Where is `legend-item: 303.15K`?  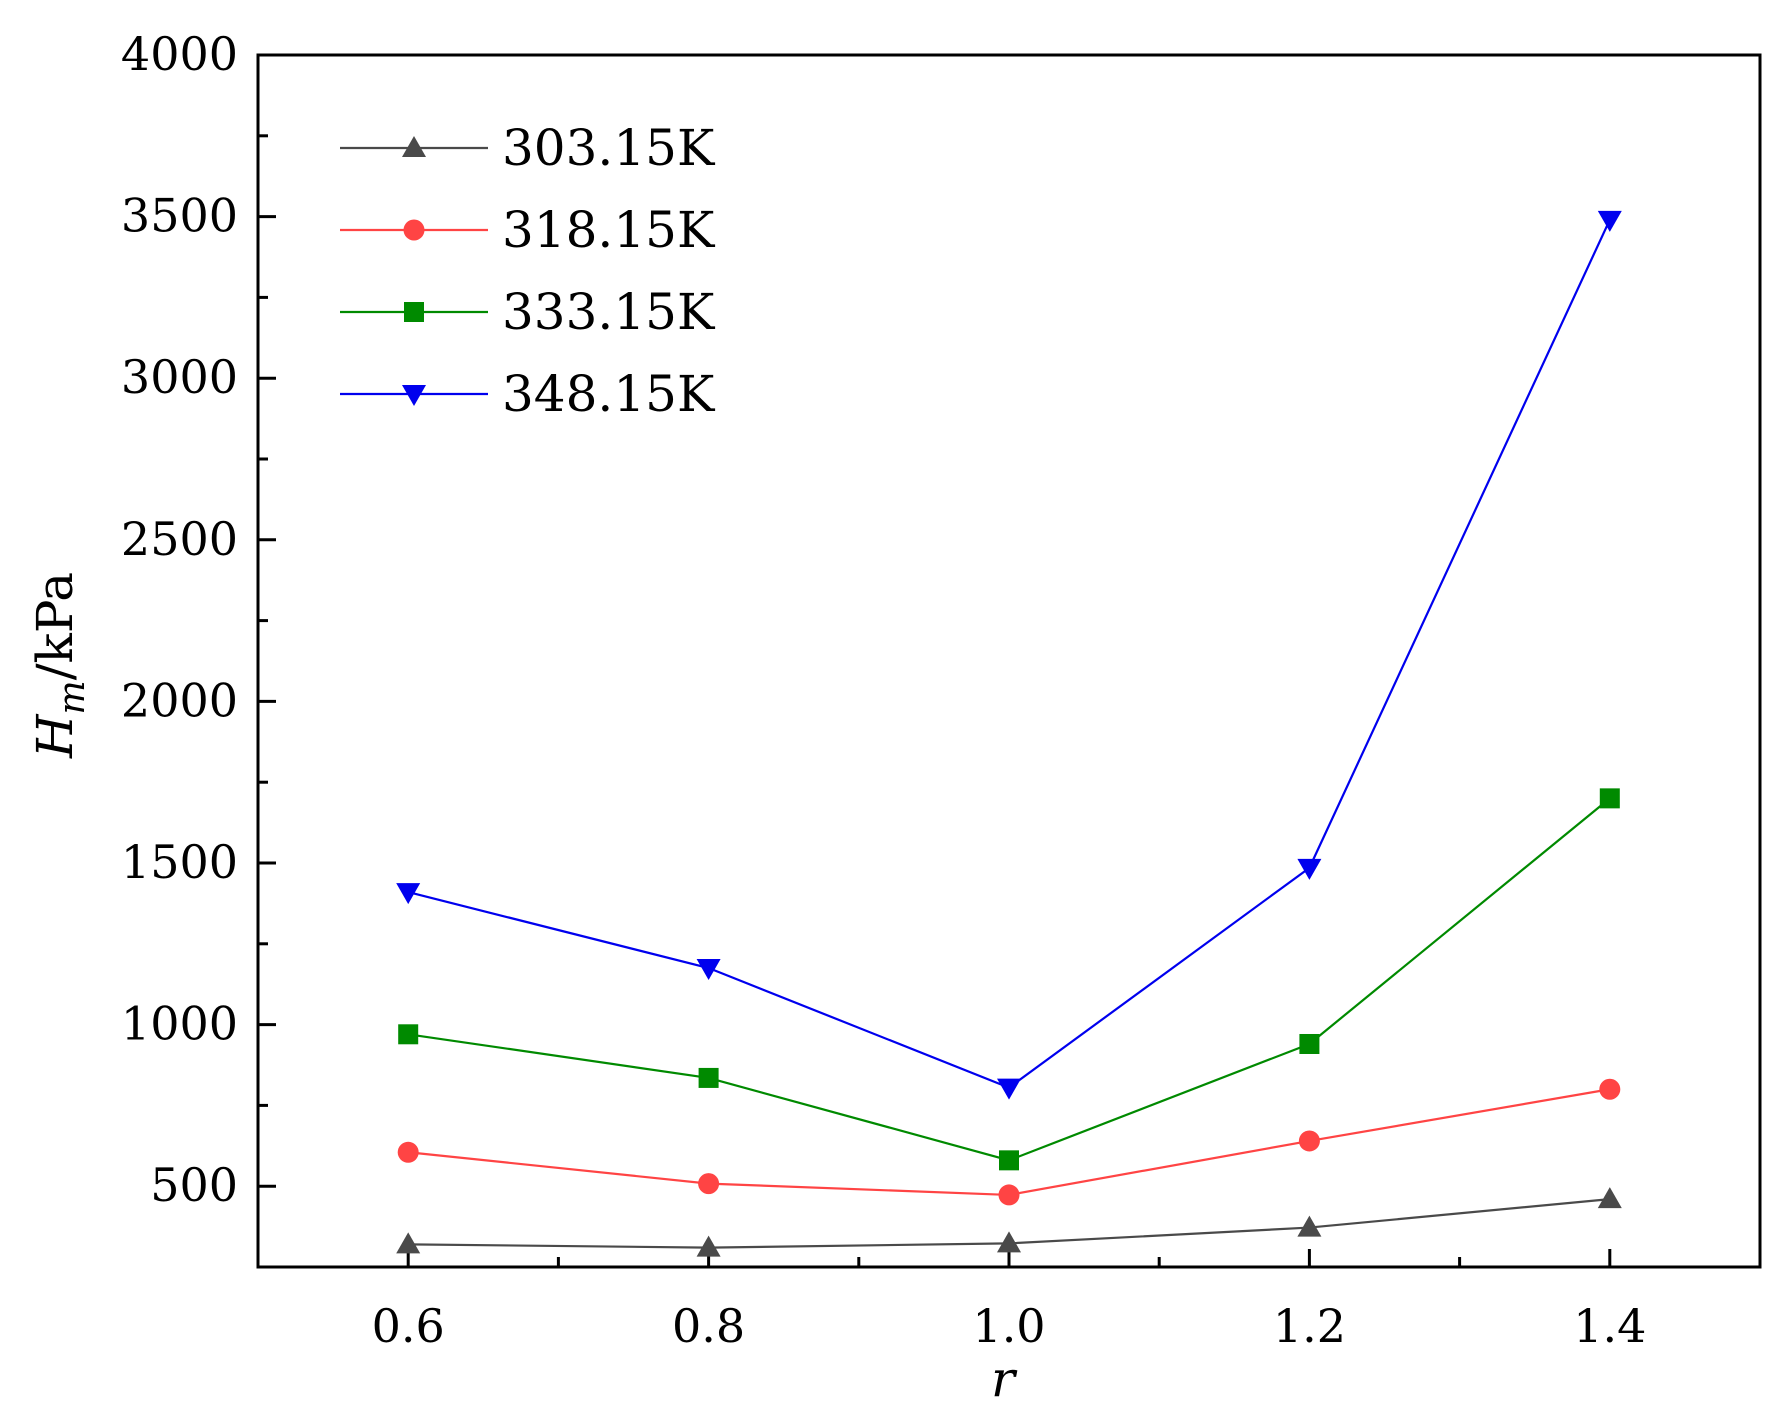
legend-item: 303.15K is located at coordinates (528, 148).